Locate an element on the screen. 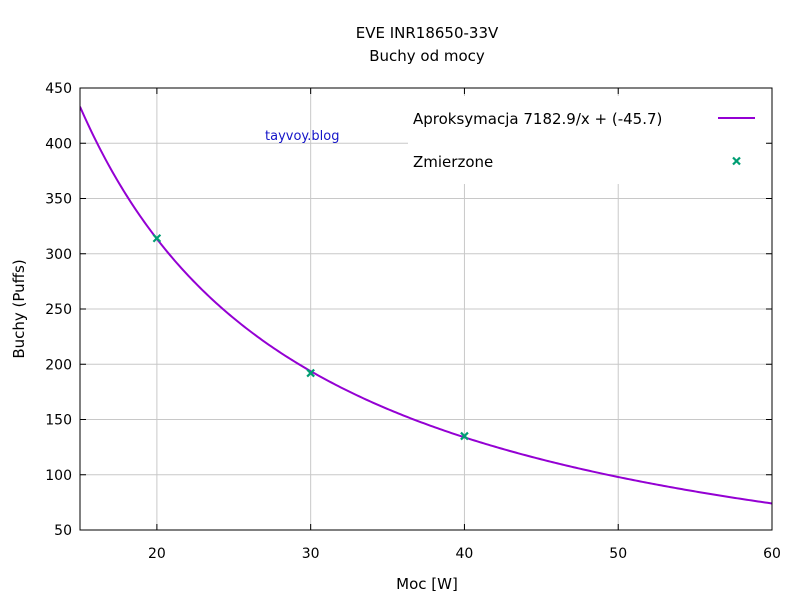 The width and height of the screenshot is (800, 600). y-tick-label: 300 is located at coordinates (58, 255).